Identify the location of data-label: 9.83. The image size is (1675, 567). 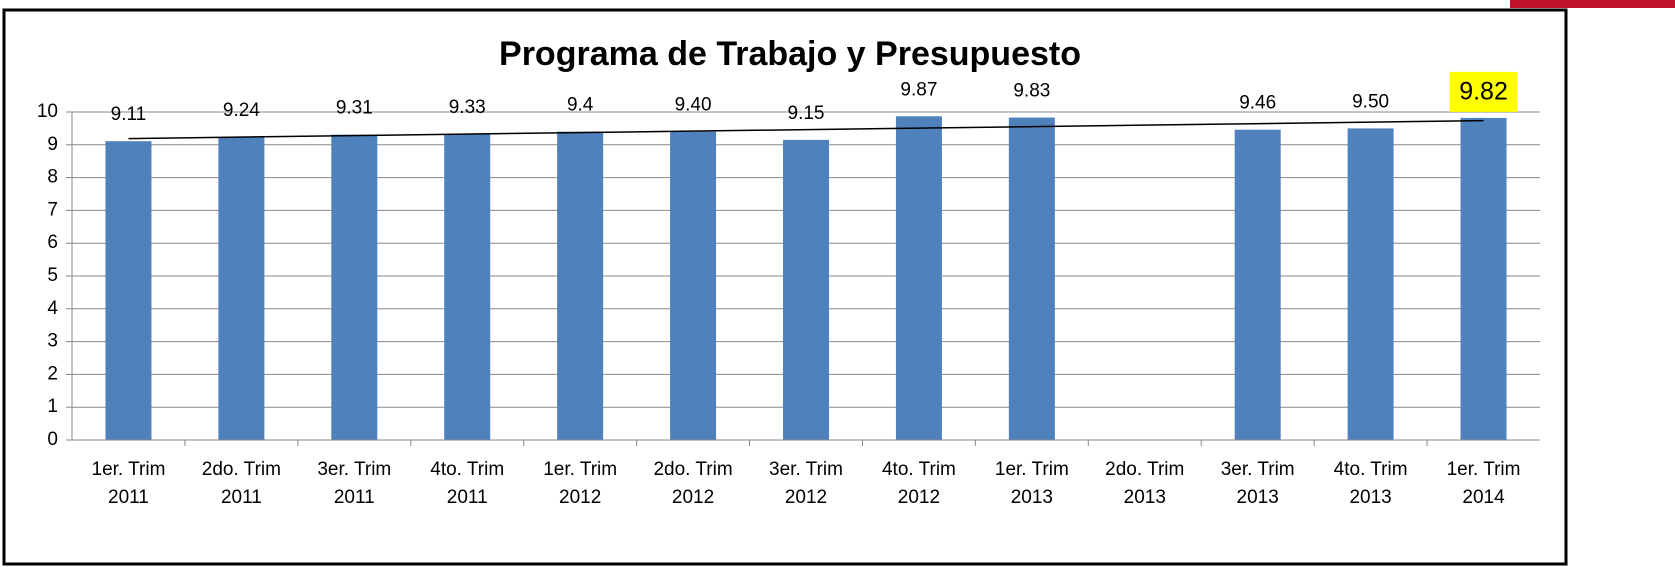
(1031, 91).